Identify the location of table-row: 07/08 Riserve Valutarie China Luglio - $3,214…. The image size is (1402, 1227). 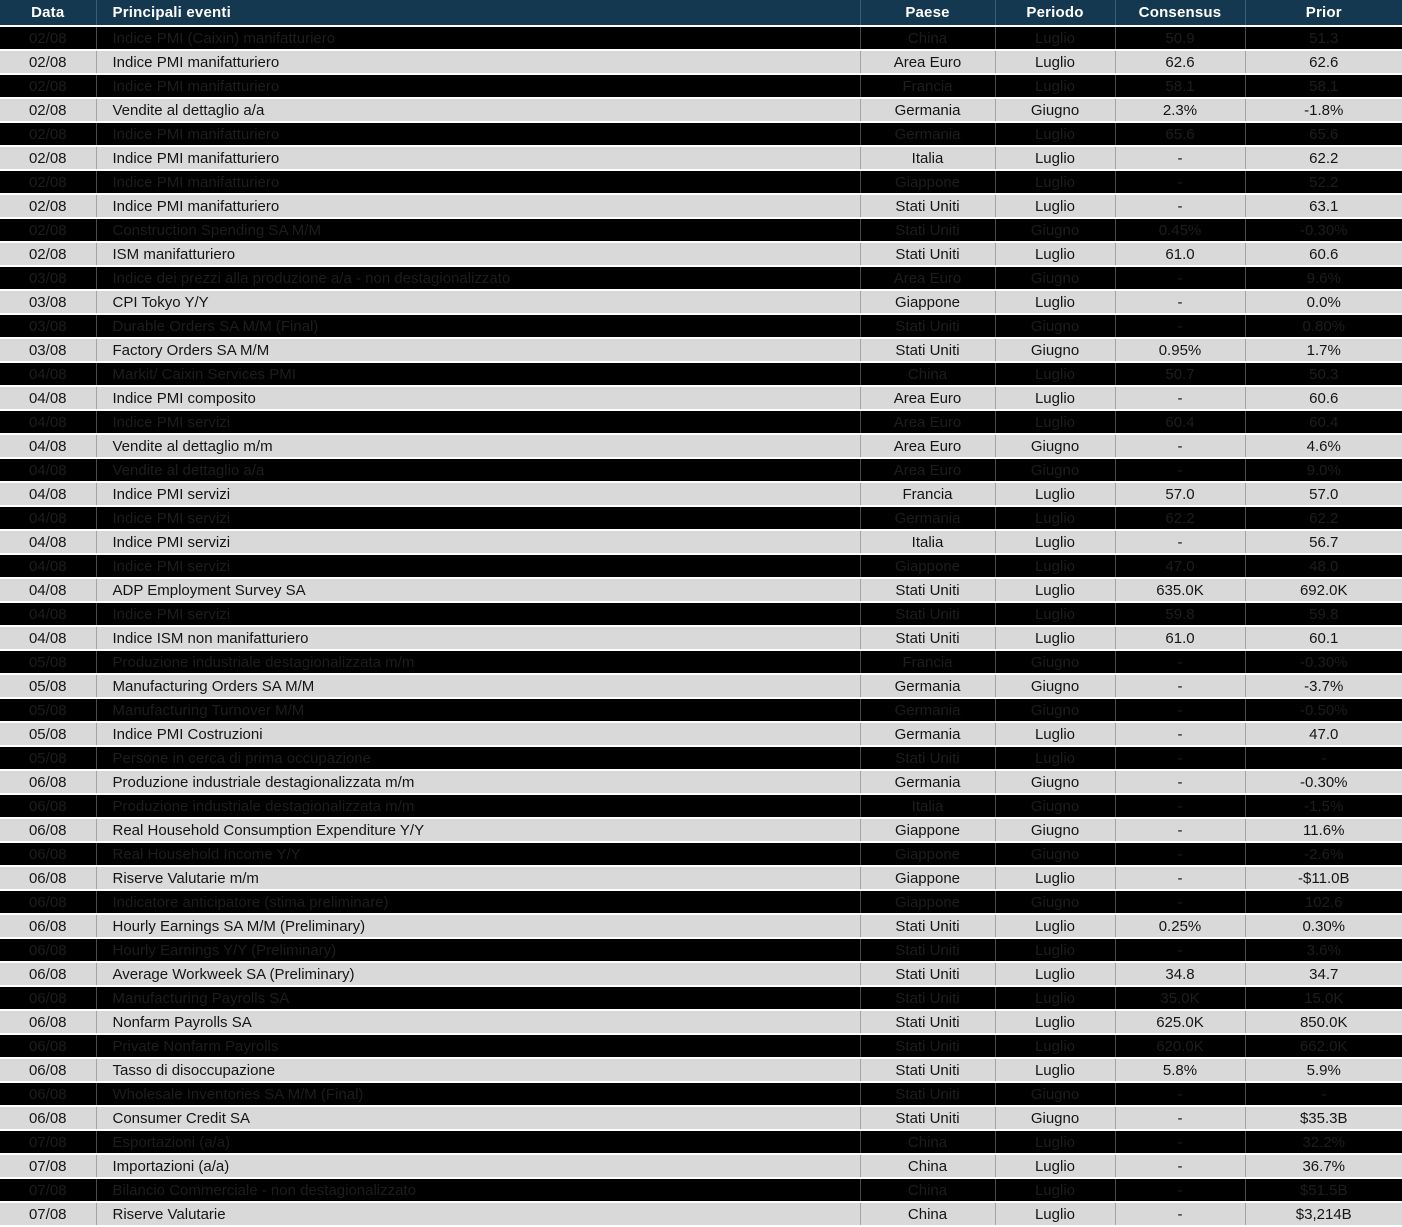
(701, 1214).